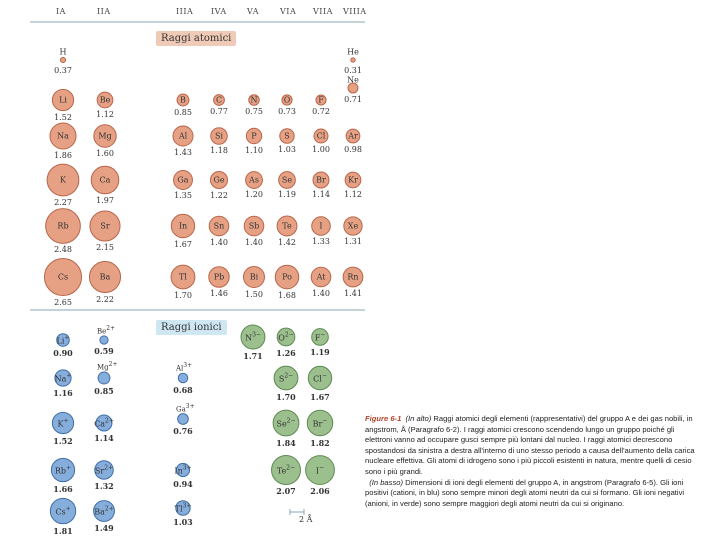 The width and height of the screenshot is (720, 540). I want to click on ion-cs, so click(63, 511).